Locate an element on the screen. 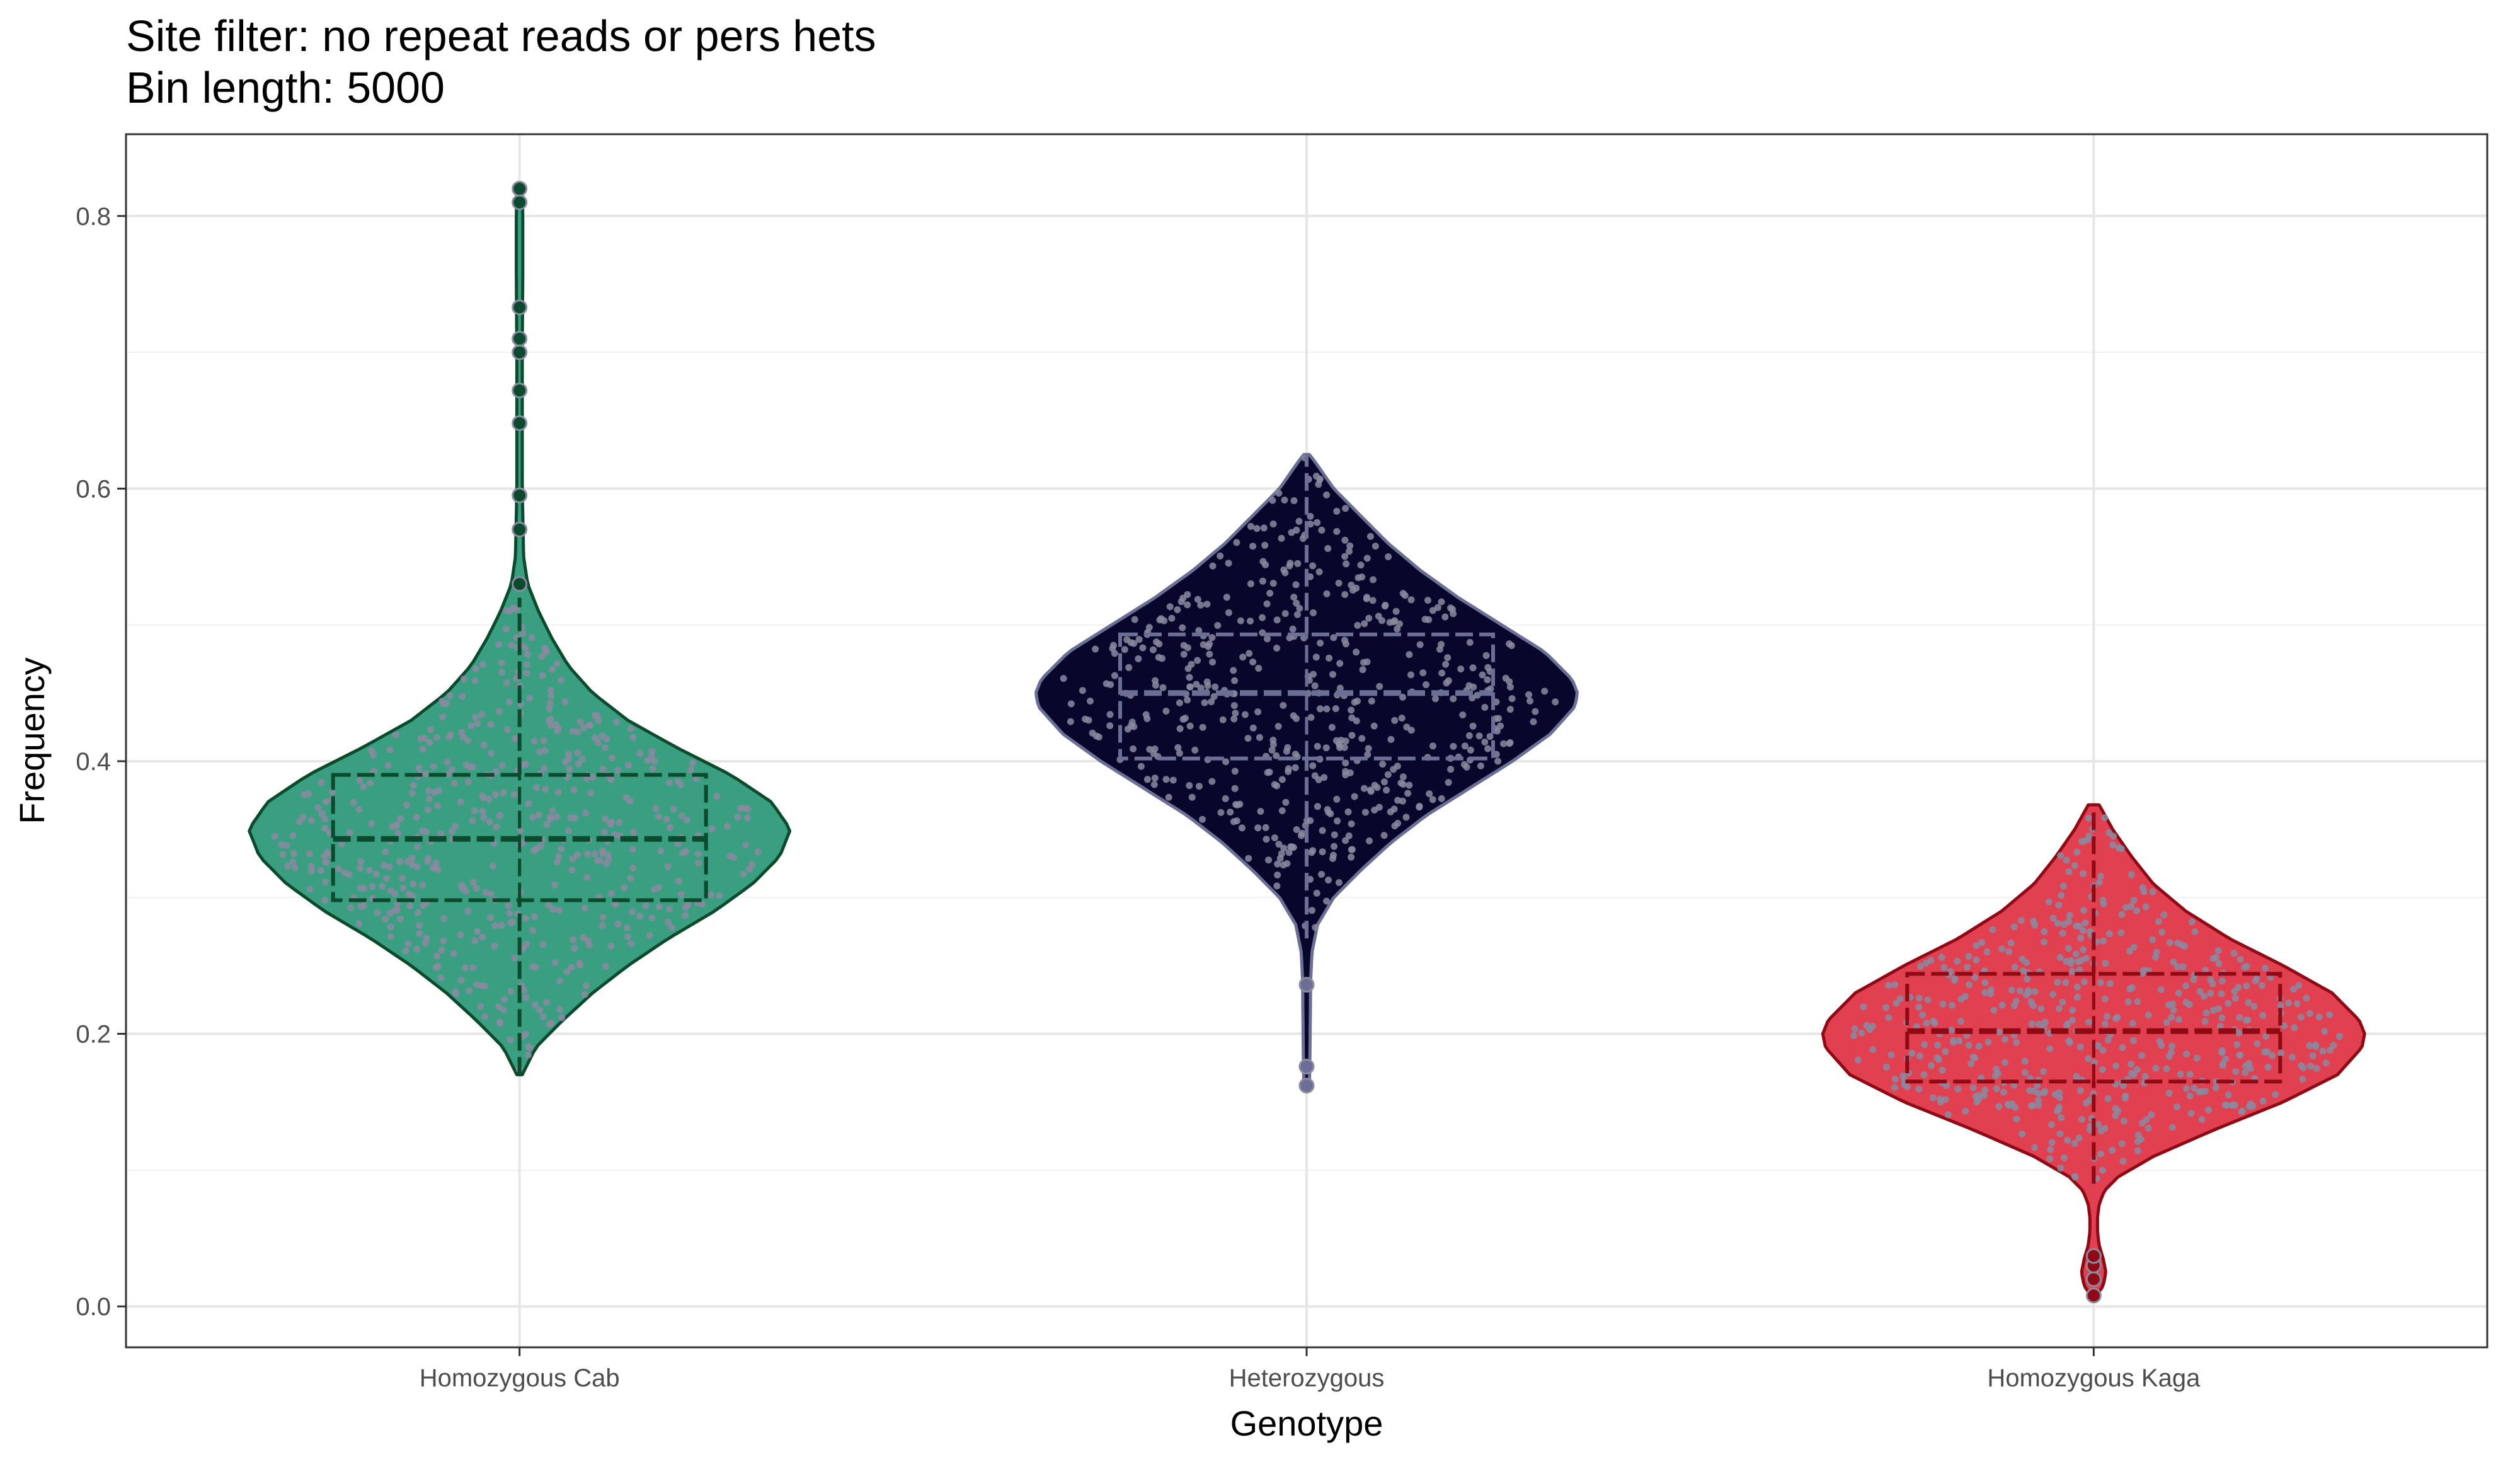 Image resolution: width=2520 pixels, height=1462 pixels. outlier-point is located at coordinates (2093, 1295).